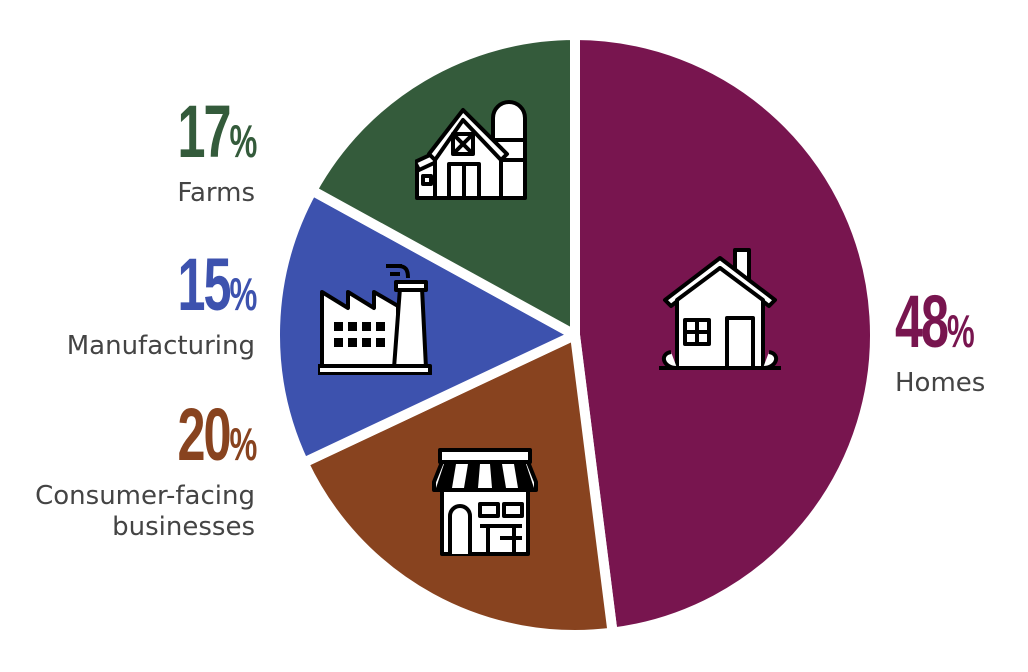  I want to click on label-farms: 17% Farms, so click(128, 152).